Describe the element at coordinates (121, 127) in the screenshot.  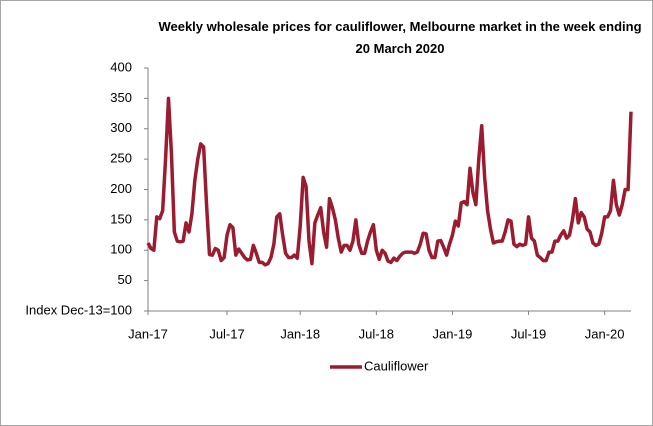
I see `y-tick-label: 300` at that location.